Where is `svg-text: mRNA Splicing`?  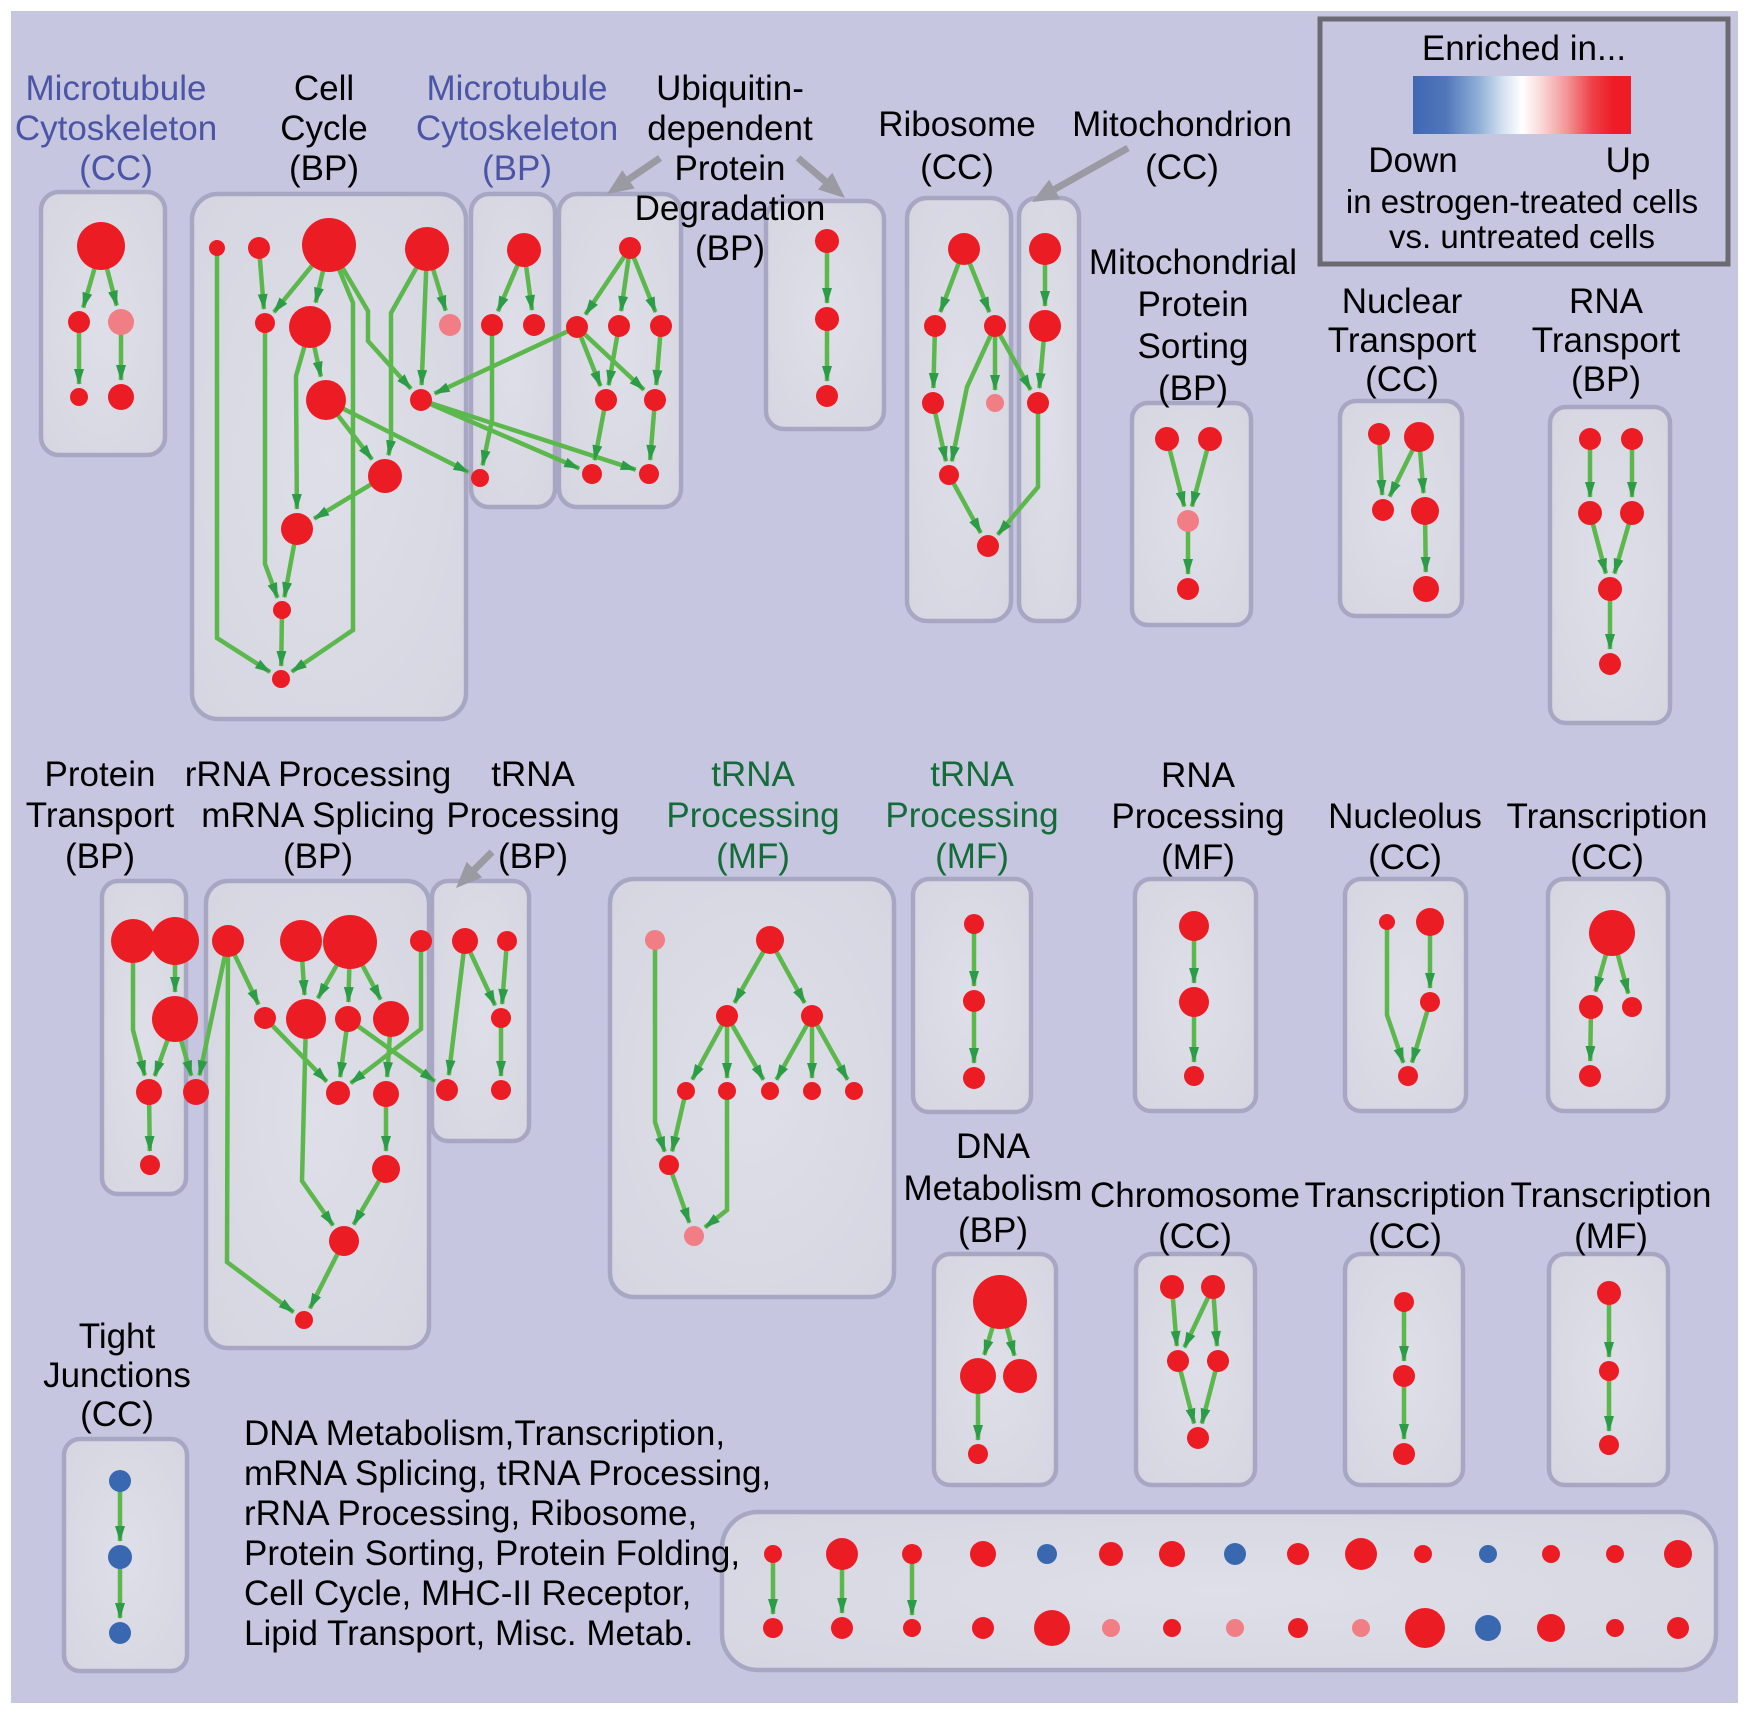
svg-text: mRNA Splicing is located at coordinates (317, 815).